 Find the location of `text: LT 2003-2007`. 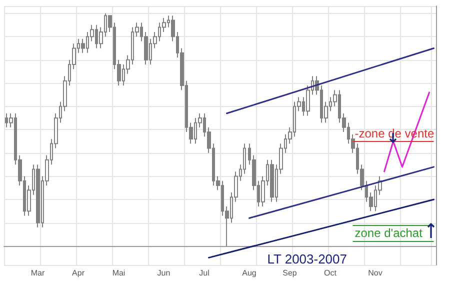

text: LT 2003-2007 is located at coordinates (307, 259).